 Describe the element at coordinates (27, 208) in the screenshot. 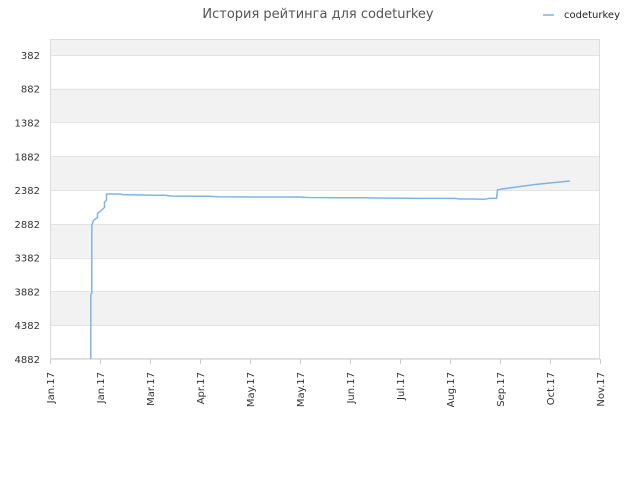

I see `y-axis-ticks: 382 882 1382 1882 2382 2882 3382 3882 4382 4882` at that location.